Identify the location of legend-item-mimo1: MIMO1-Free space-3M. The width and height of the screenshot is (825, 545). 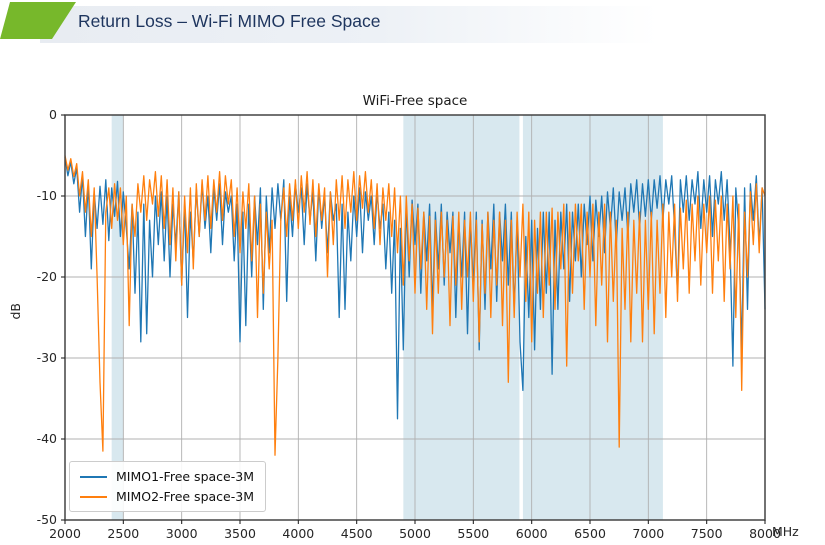
(167, 476).